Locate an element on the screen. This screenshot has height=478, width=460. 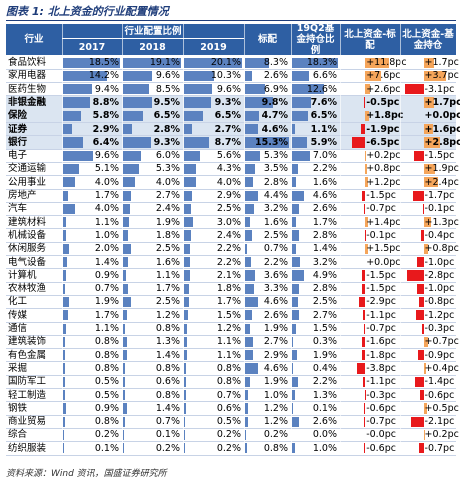
row-rule is located at coordinates (231, 69).